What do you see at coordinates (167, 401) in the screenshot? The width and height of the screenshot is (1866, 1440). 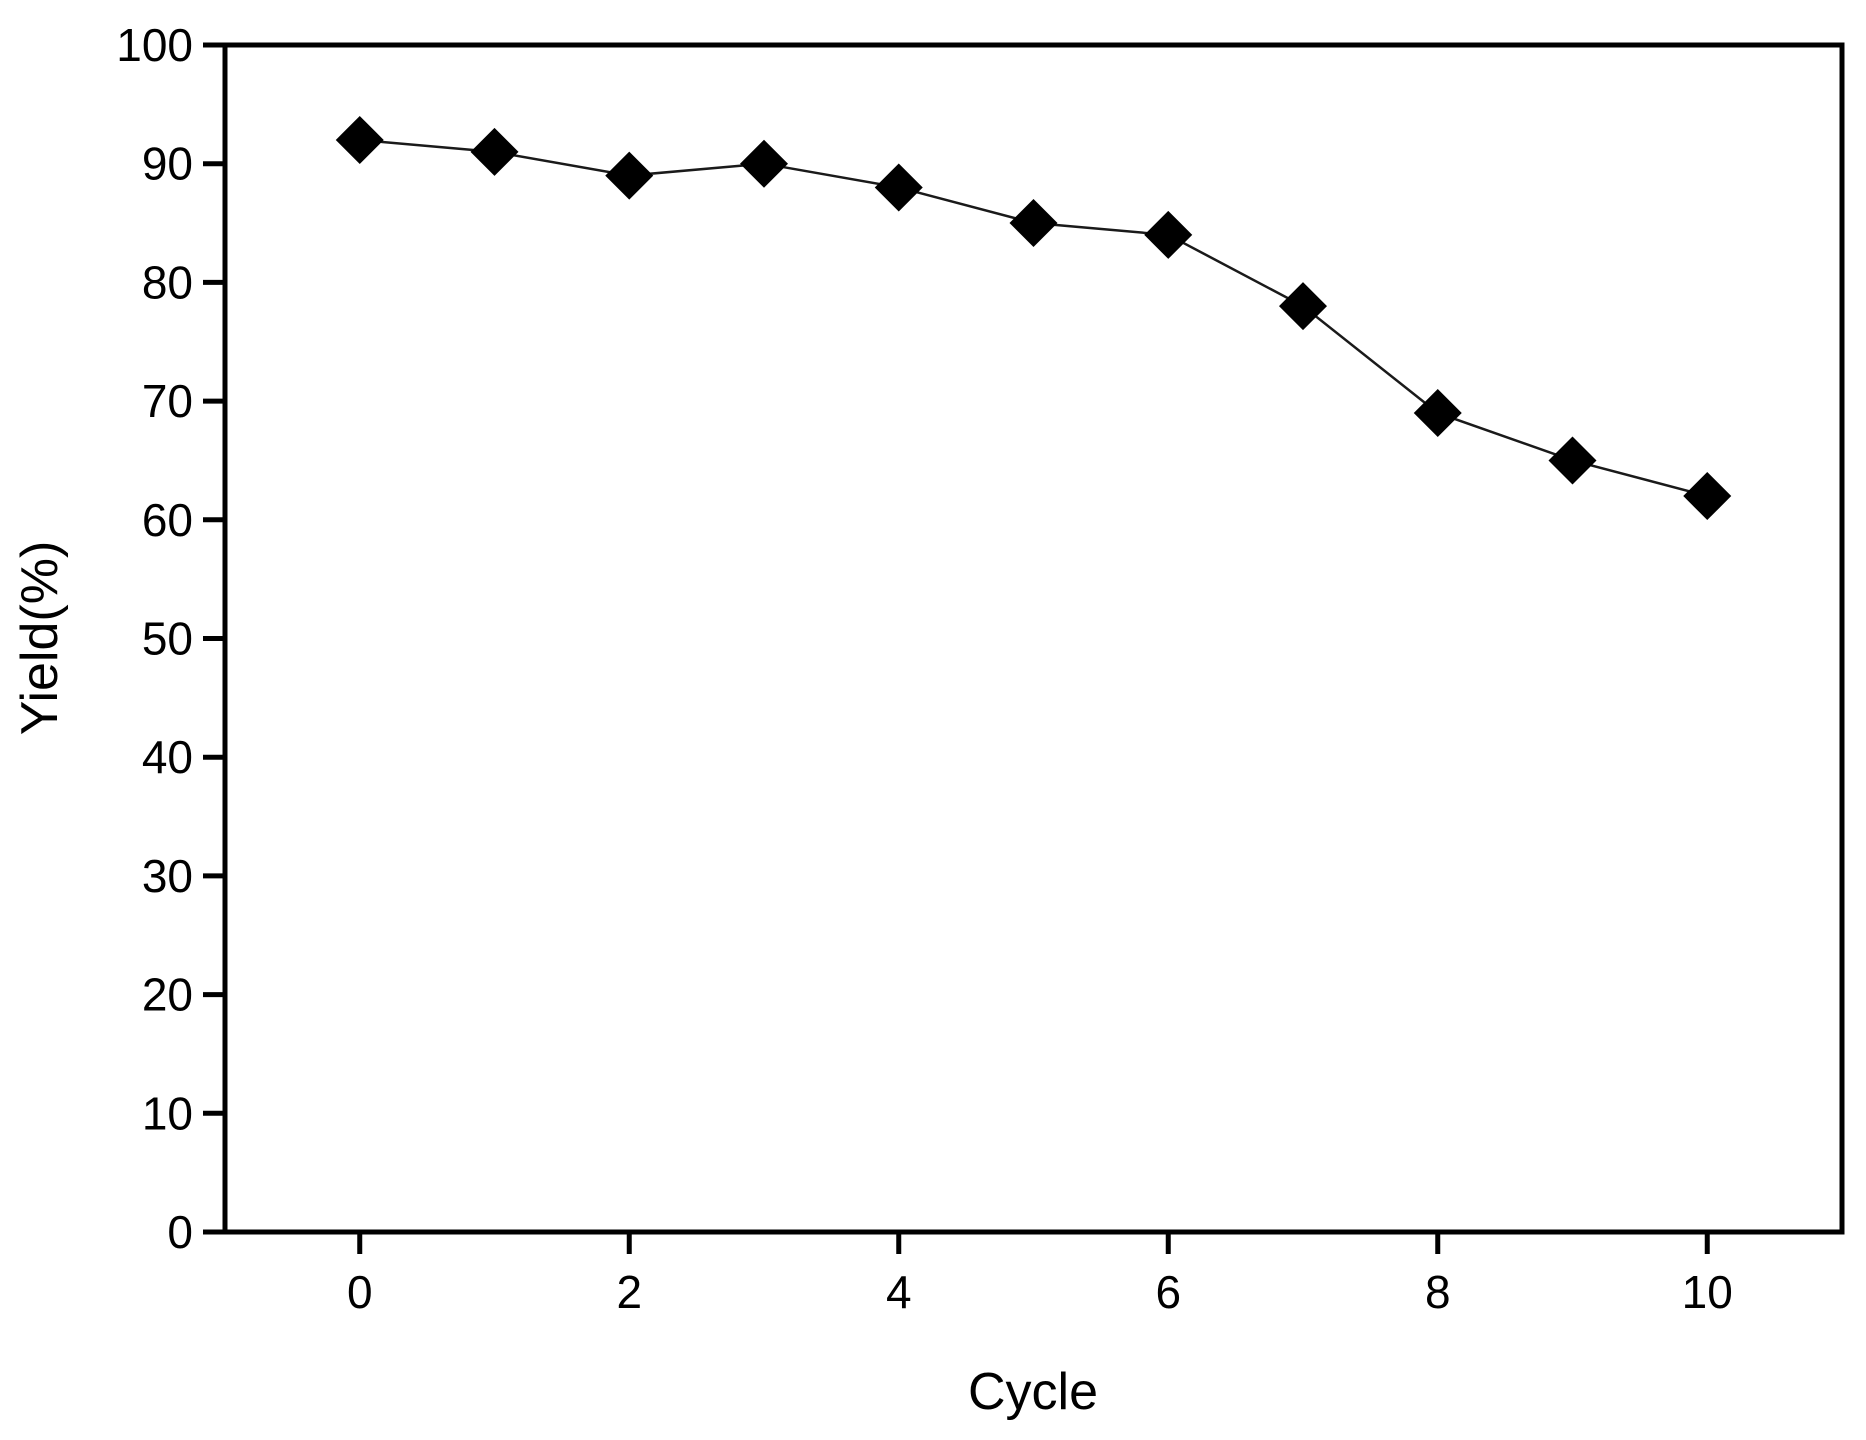 I see `y-tick-label: 70` at bounding box center [167, 401].